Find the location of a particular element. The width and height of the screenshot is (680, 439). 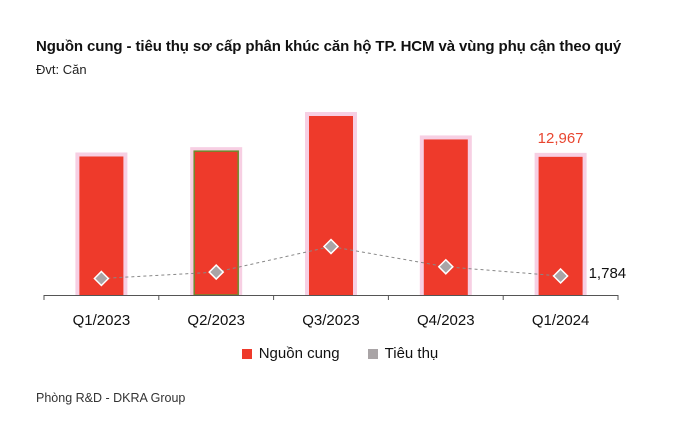

legend: Nguồn cung Tiêu thụ is located at coordinates (340, 353).